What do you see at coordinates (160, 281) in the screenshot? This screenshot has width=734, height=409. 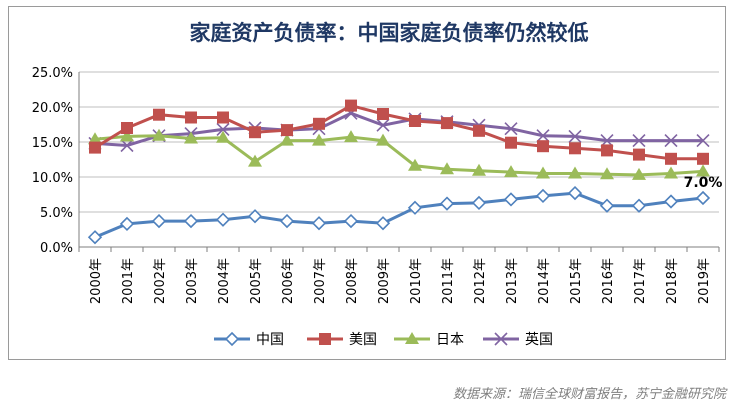 I see `x-tick-label: 2002年` at bounding box center [160, 281].